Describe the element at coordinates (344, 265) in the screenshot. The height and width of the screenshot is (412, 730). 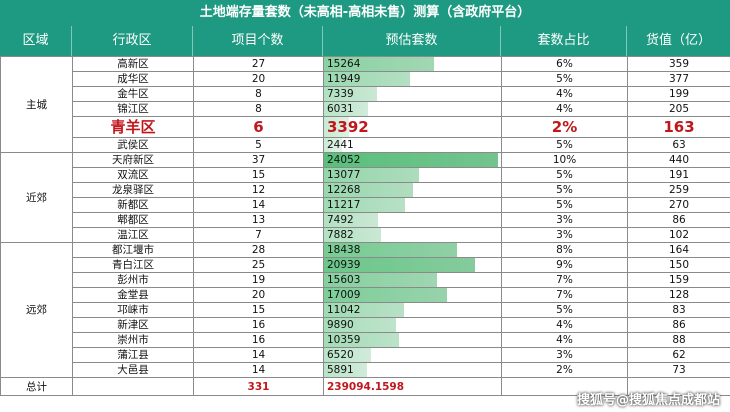
I see `estimate-value: 20939` at that location.